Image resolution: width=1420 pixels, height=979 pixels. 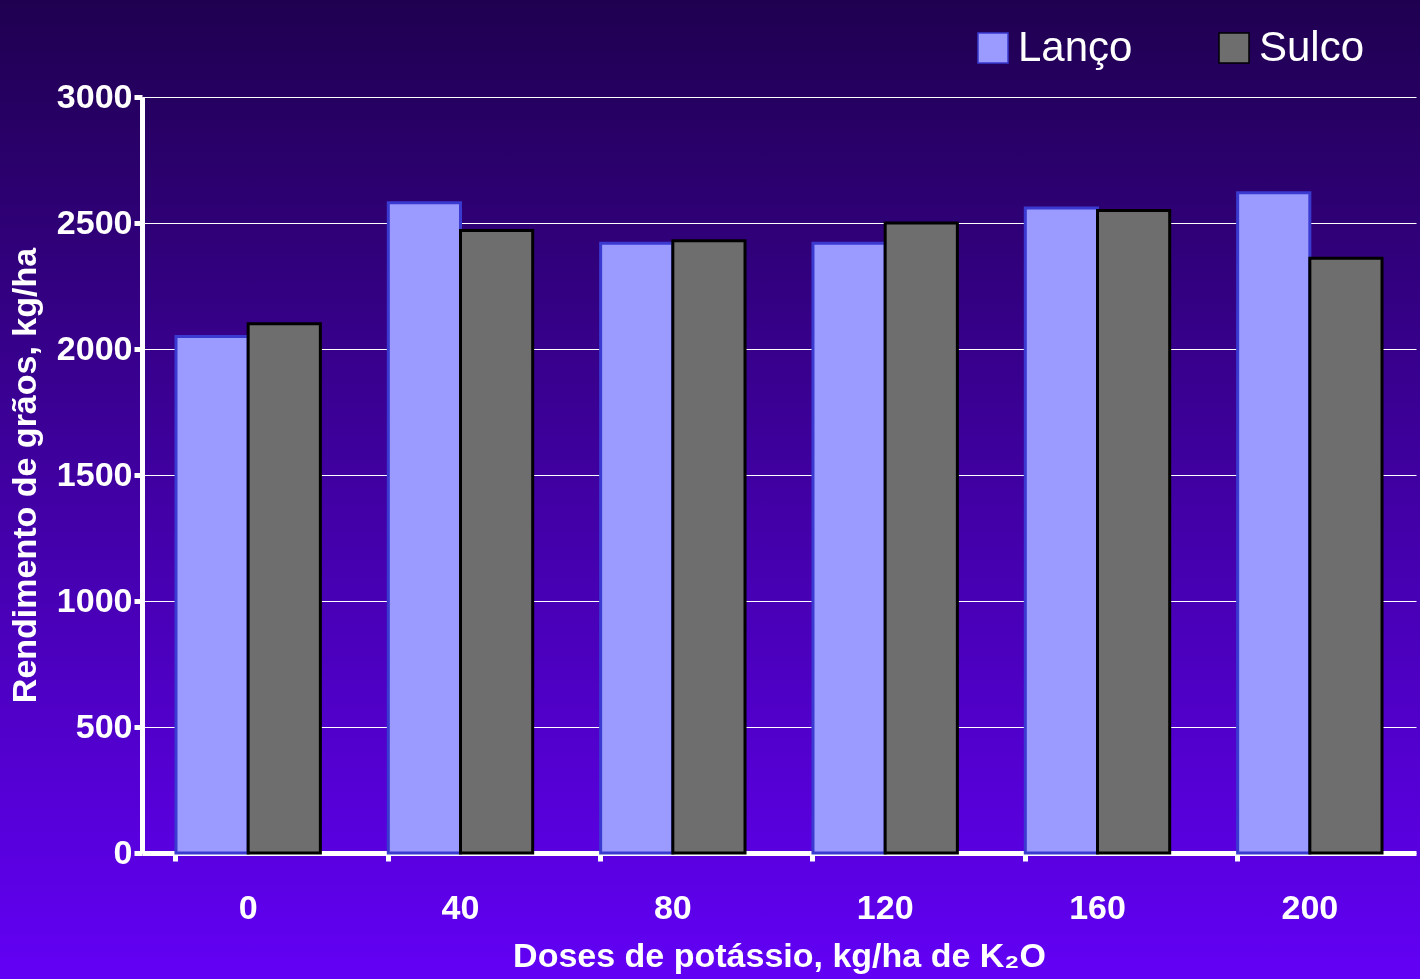 What do you see at coordinates (94, 347) in the screenshot?
I see `y-tick-label: 2000` at bounding box center [94, 347].